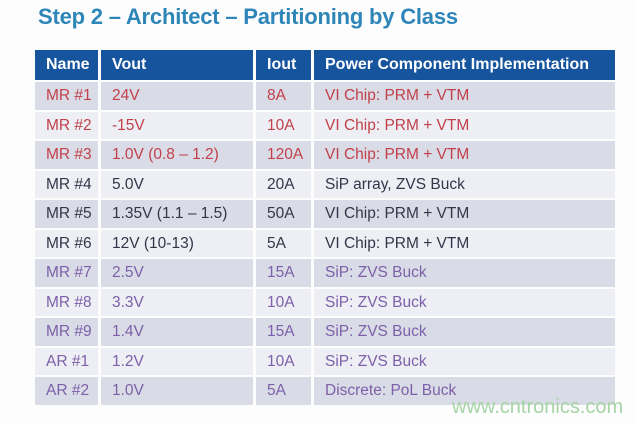 This screenshot has width=637, height=424. I want to click on cell-vout: 1.2V, so click(177, 361).